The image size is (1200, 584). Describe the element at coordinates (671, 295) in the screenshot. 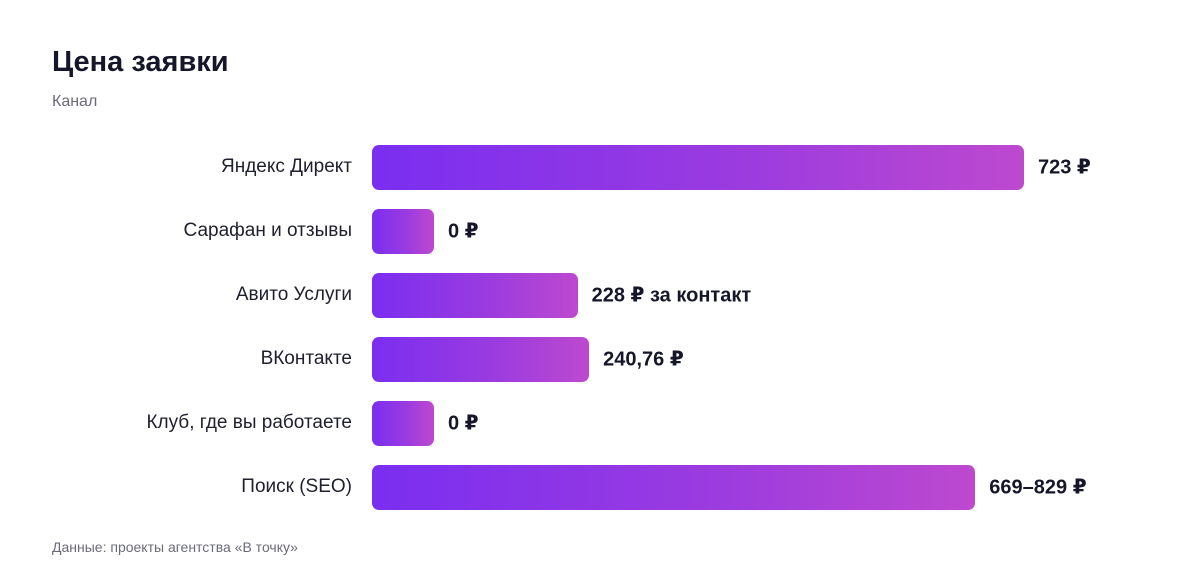

I see `value-label: 228 ₽ за контакт` at that location.